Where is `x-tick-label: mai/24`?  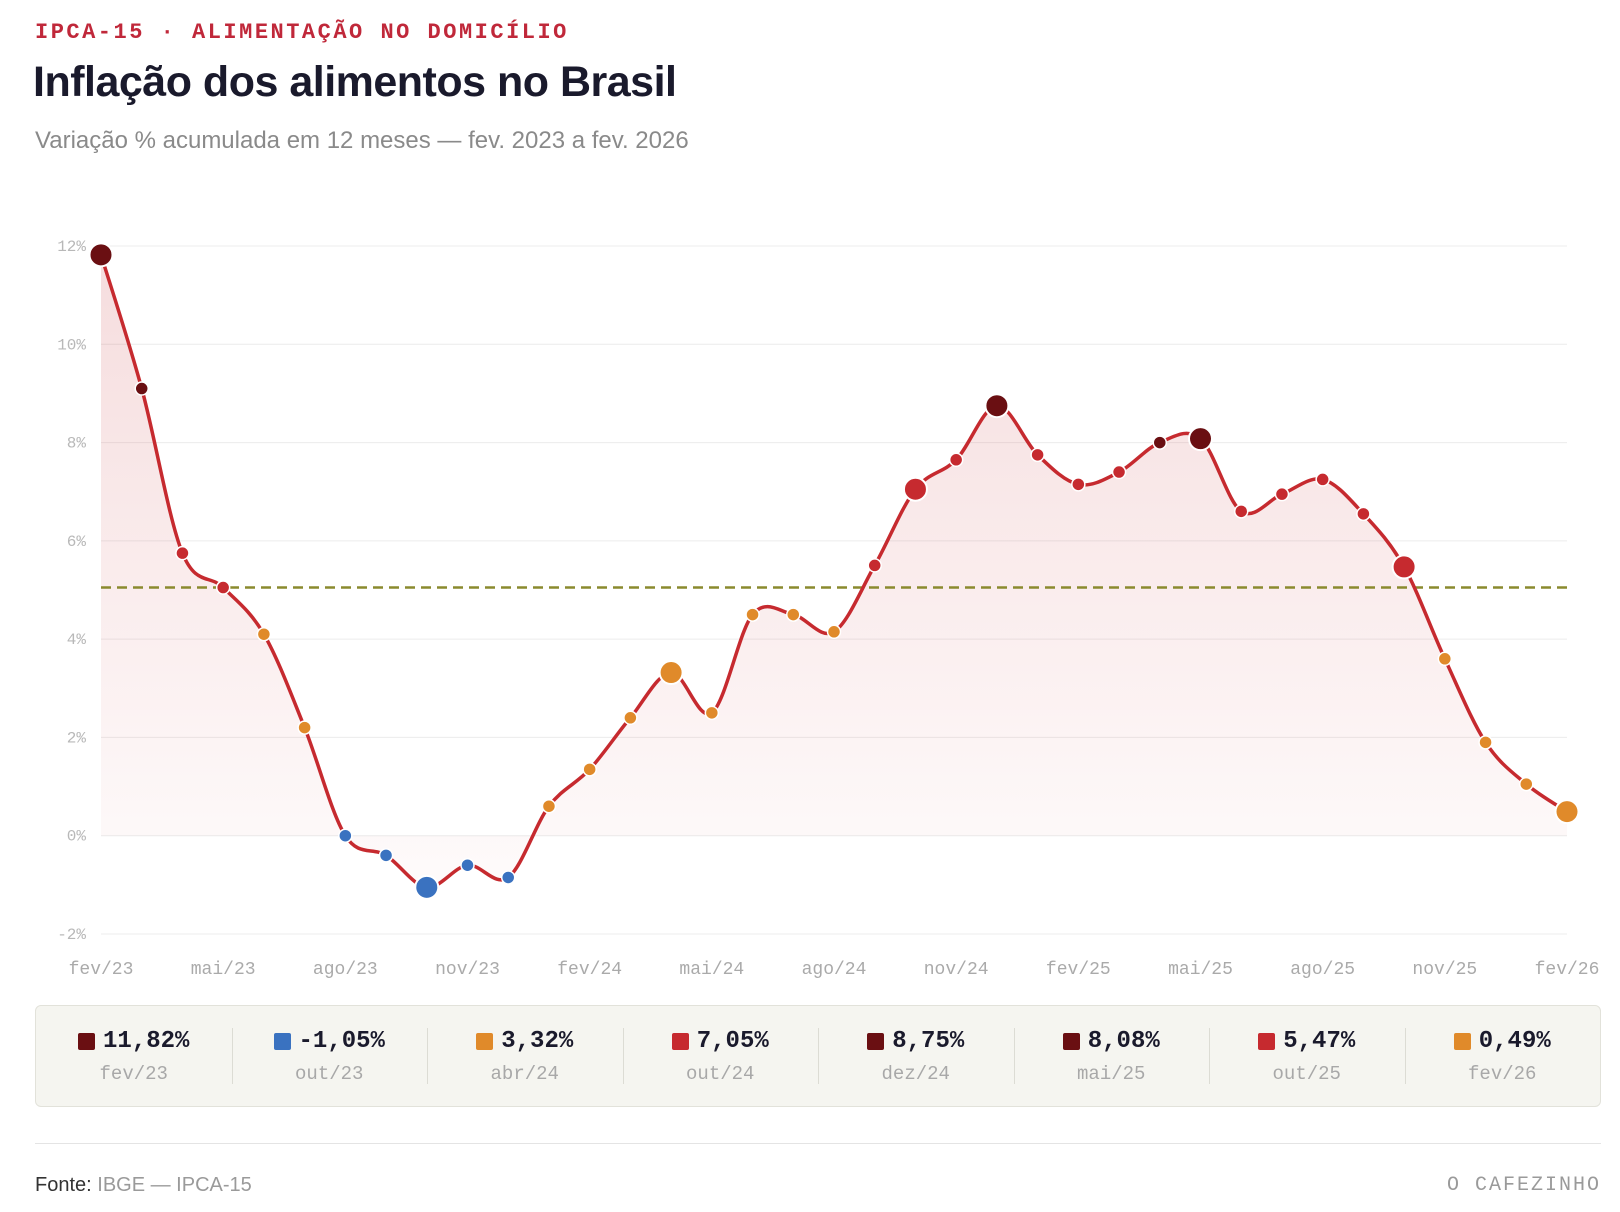
x-tick-label: mai/24 is located at coordinates (711, 970).